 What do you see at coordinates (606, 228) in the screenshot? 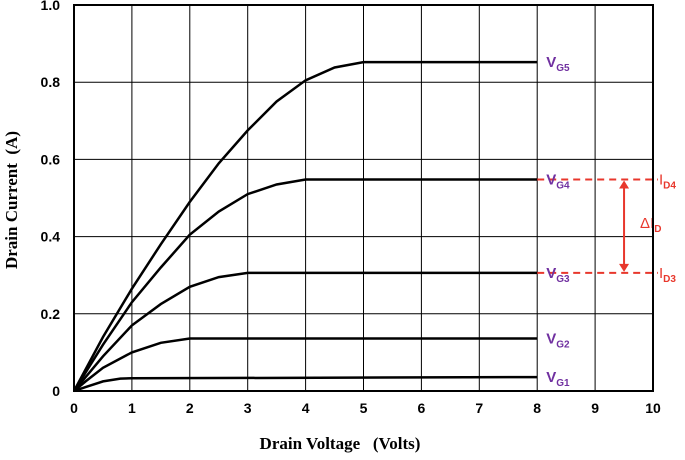
I see `delta-id-annotation: ΔID ID4 ID3` at bounding box center [606, 228].